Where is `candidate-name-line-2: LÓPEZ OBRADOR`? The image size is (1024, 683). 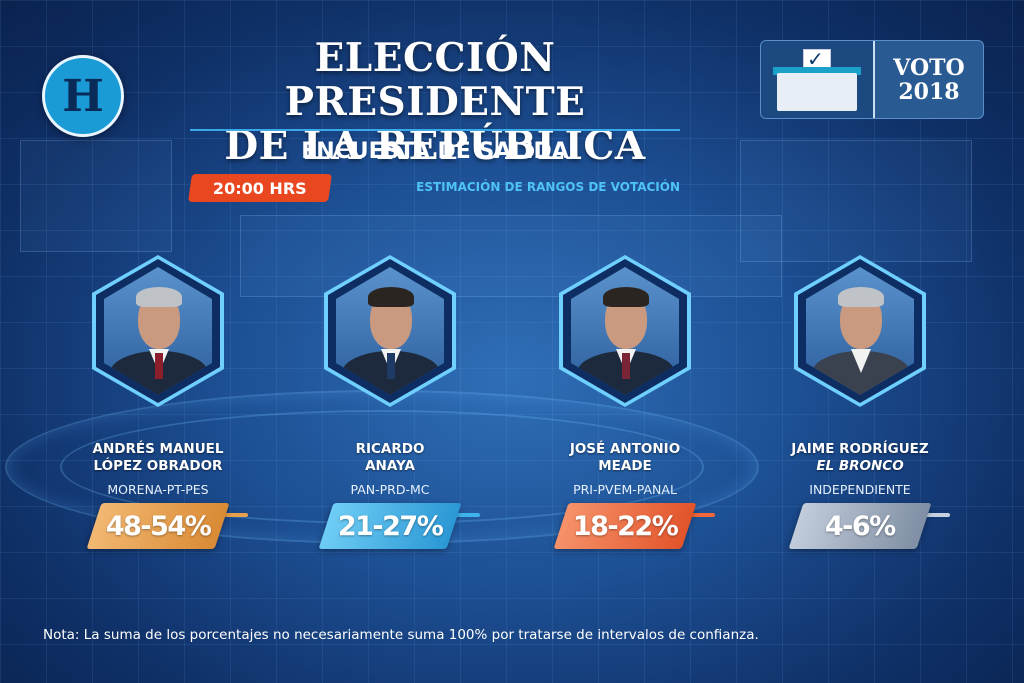
candidate-name-line-2: LÓPEZ OBRADOR is located at coordinates (158, 466).